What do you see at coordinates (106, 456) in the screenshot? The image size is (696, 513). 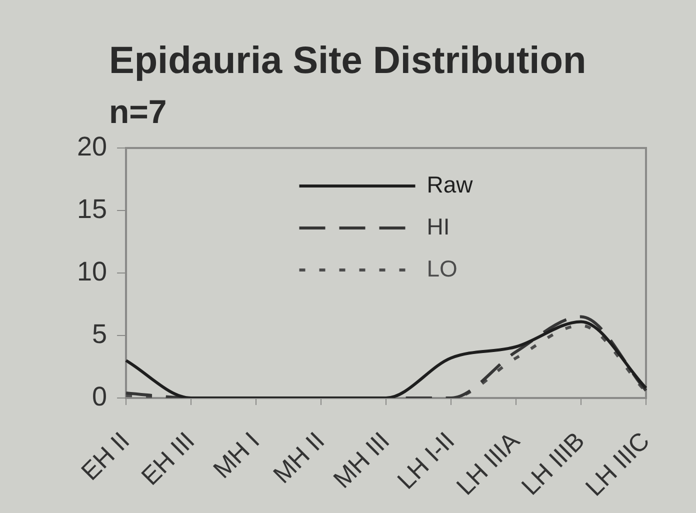 I see `x-tick-label: EH II` at bounding box center [106, 456].